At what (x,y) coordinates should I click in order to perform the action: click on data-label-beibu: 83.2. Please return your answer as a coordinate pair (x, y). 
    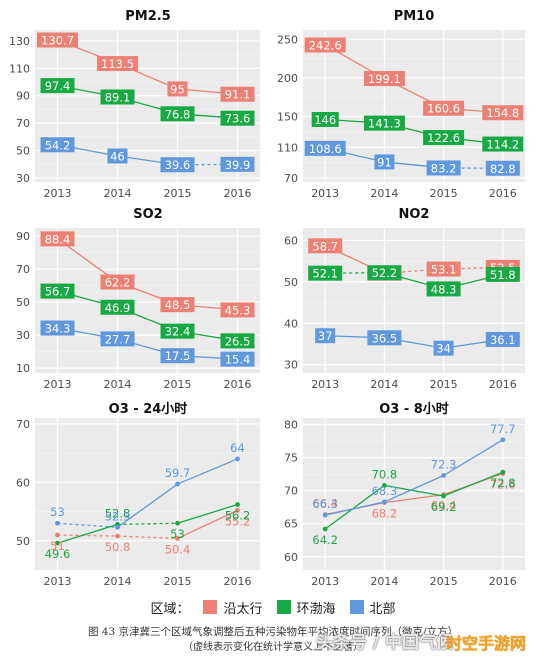
    Looking at the image, I should click on (444, 168).